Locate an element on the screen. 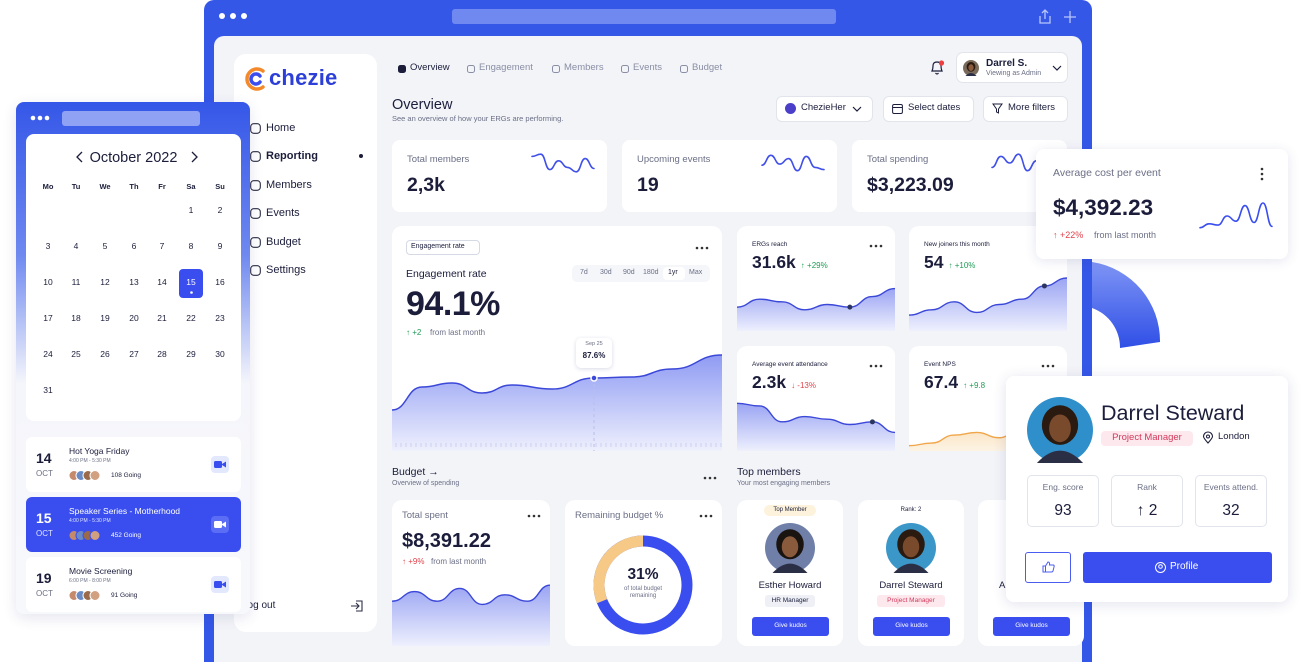  calendar-day: 27 is located at coordinates (134, 354).